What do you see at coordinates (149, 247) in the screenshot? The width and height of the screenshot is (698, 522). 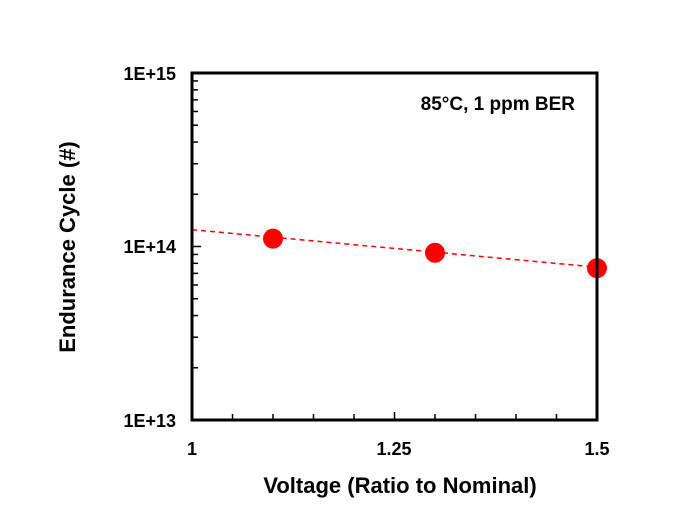 I see `y-tick-label-1e14: 1E+14` at bounding box center [149, 247].